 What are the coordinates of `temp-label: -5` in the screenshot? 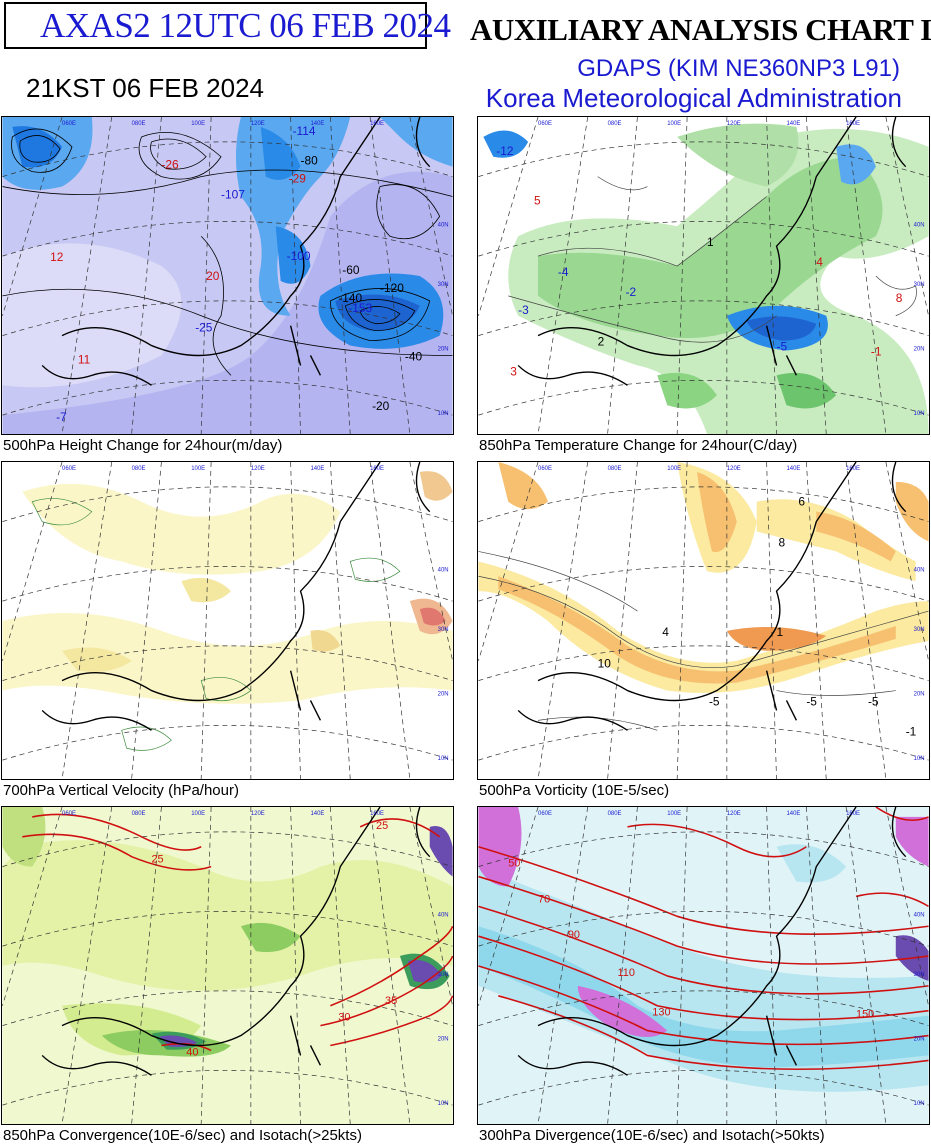 It's located at (782, 347).